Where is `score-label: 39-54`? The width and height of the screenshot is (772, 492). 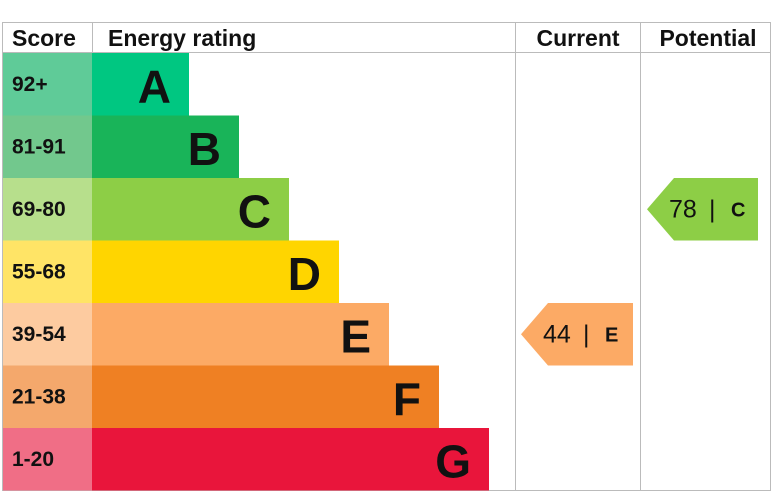 score-label: 39-54 is located at coordinates (39, 334).